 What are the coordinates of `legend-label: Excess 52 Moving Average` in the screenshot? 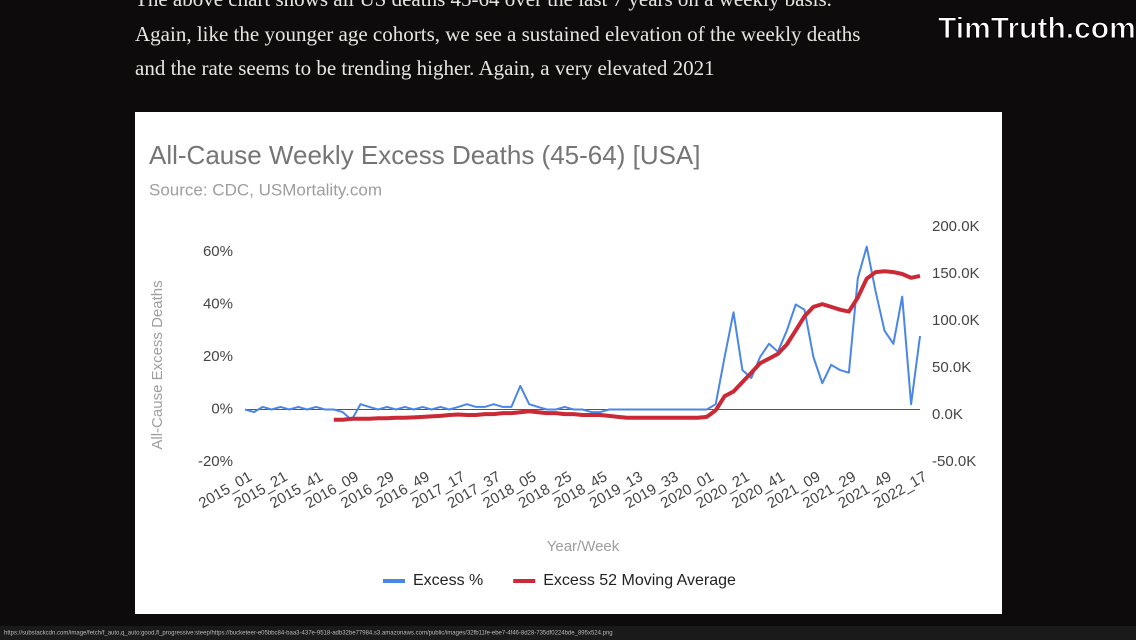 It's located at (639, 580).